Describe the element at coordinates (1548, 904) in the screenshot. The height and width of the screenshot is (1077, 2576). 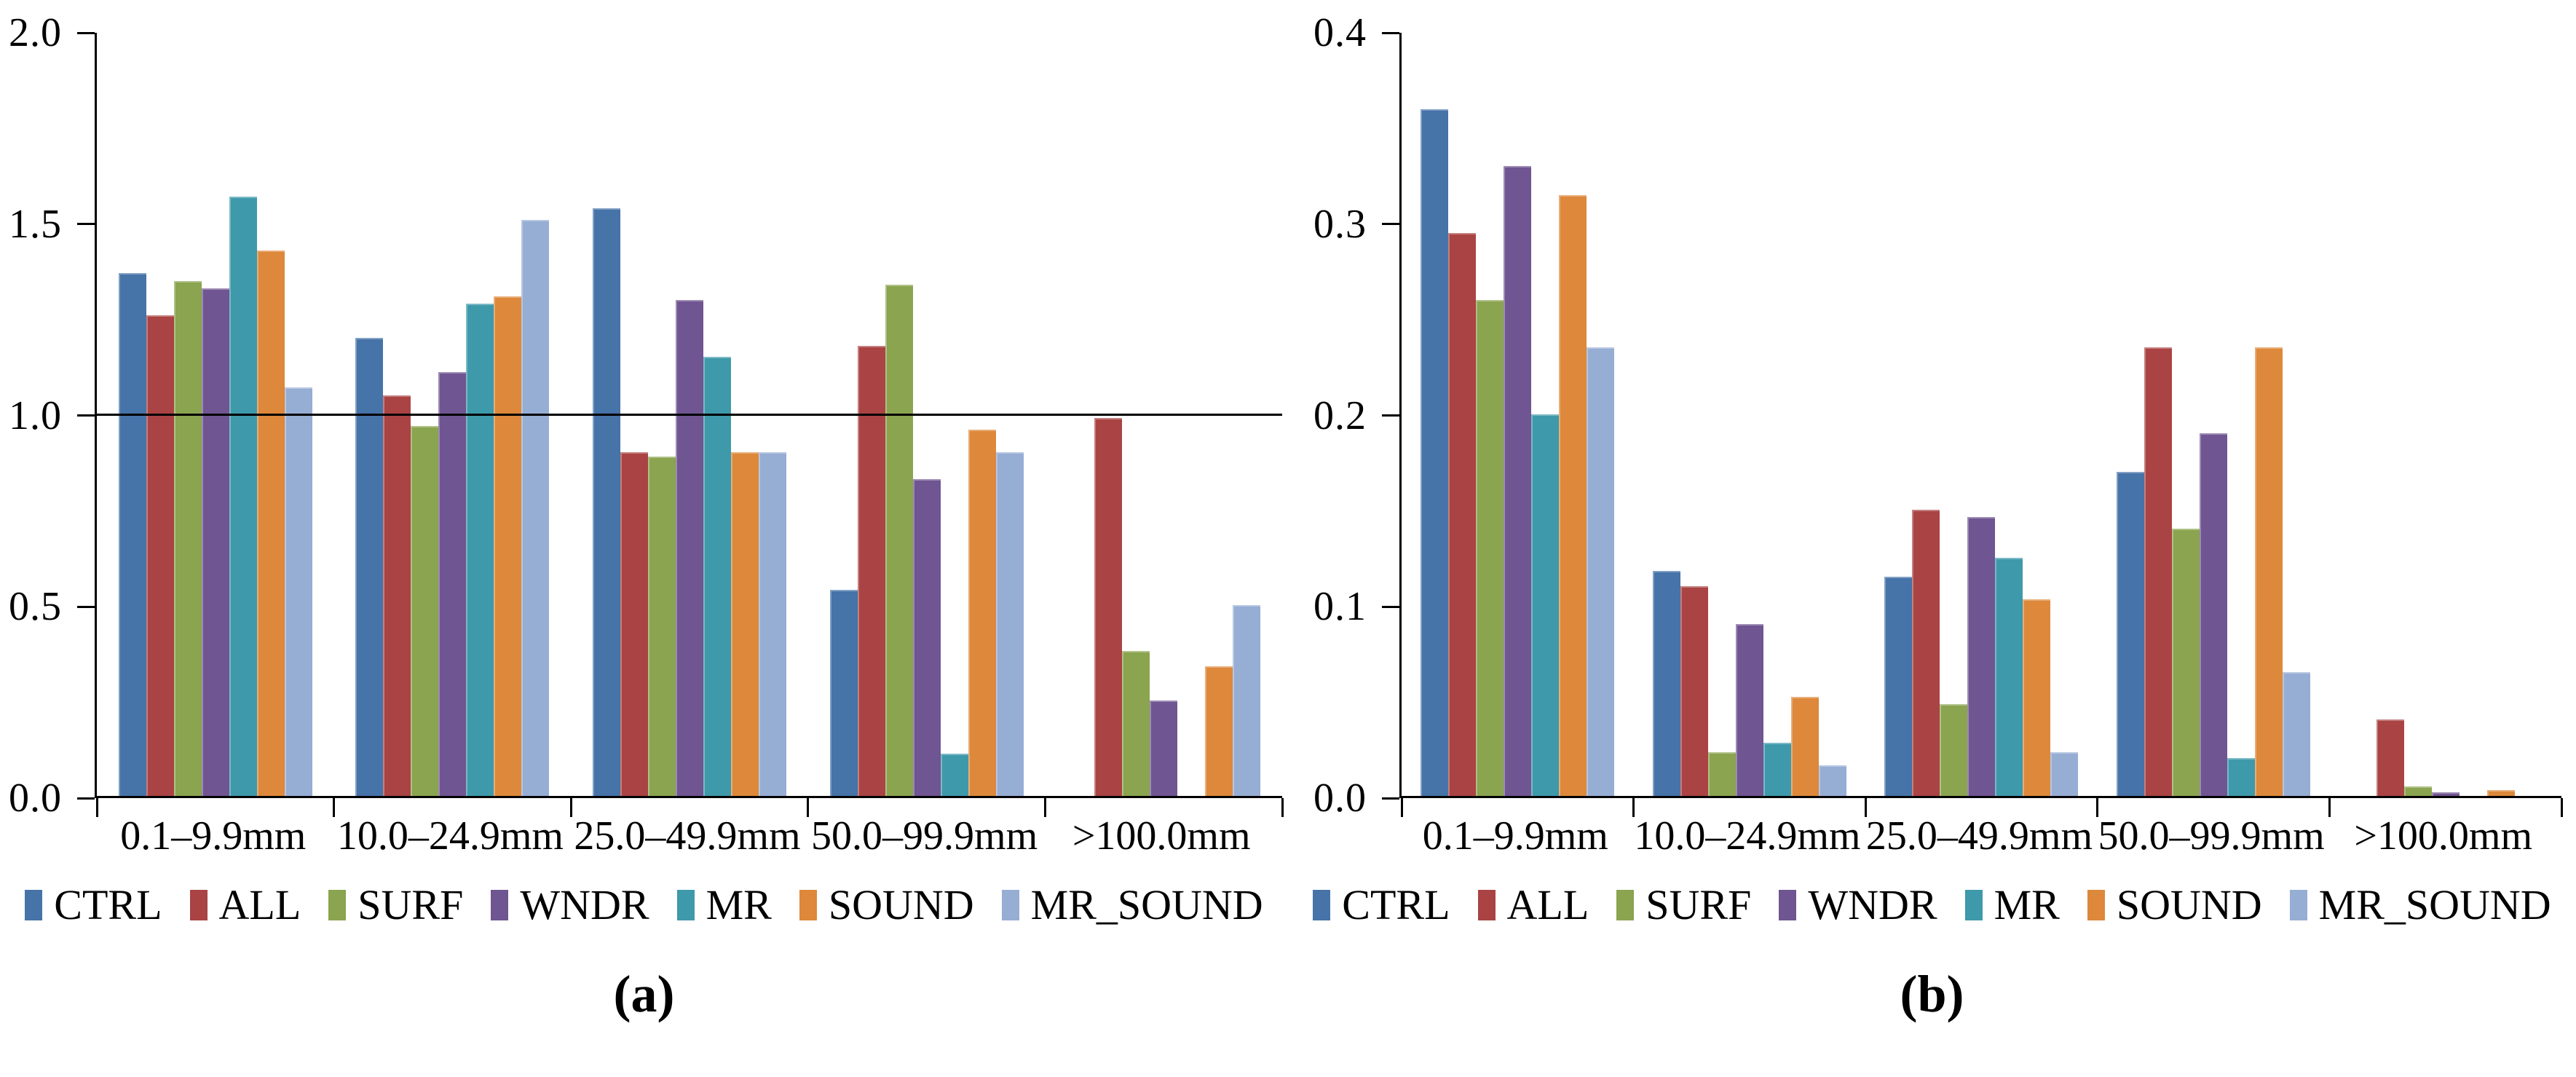
I see `legend-label: ALL` at that location.